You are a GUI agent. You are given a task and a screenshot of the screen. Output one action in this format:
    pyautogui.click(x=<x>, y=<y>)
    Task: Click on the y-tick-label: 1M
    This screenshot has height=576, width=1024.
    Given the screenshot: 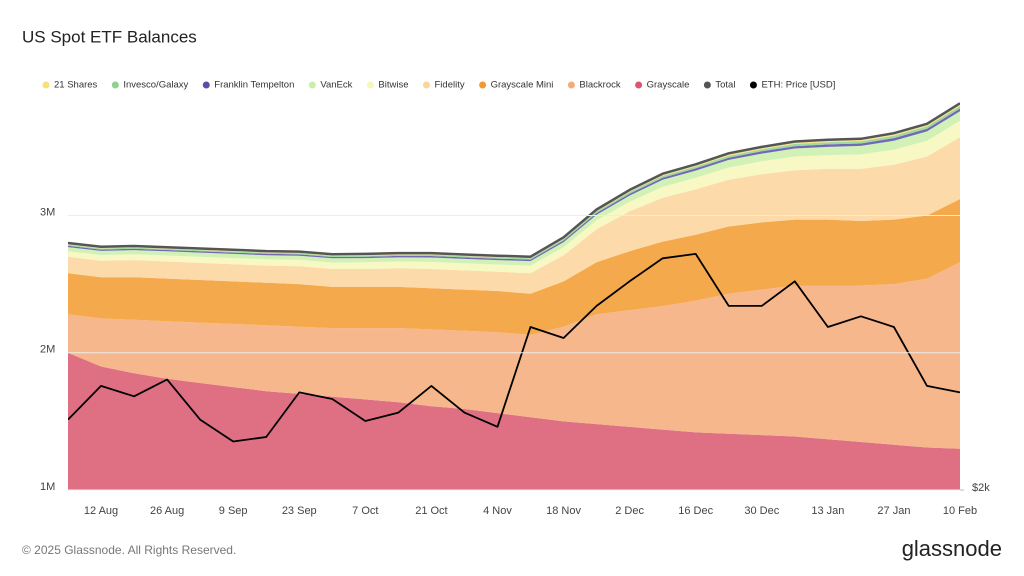 What is the action you would take?
    pyautogui.click(x=47, y=487)
    